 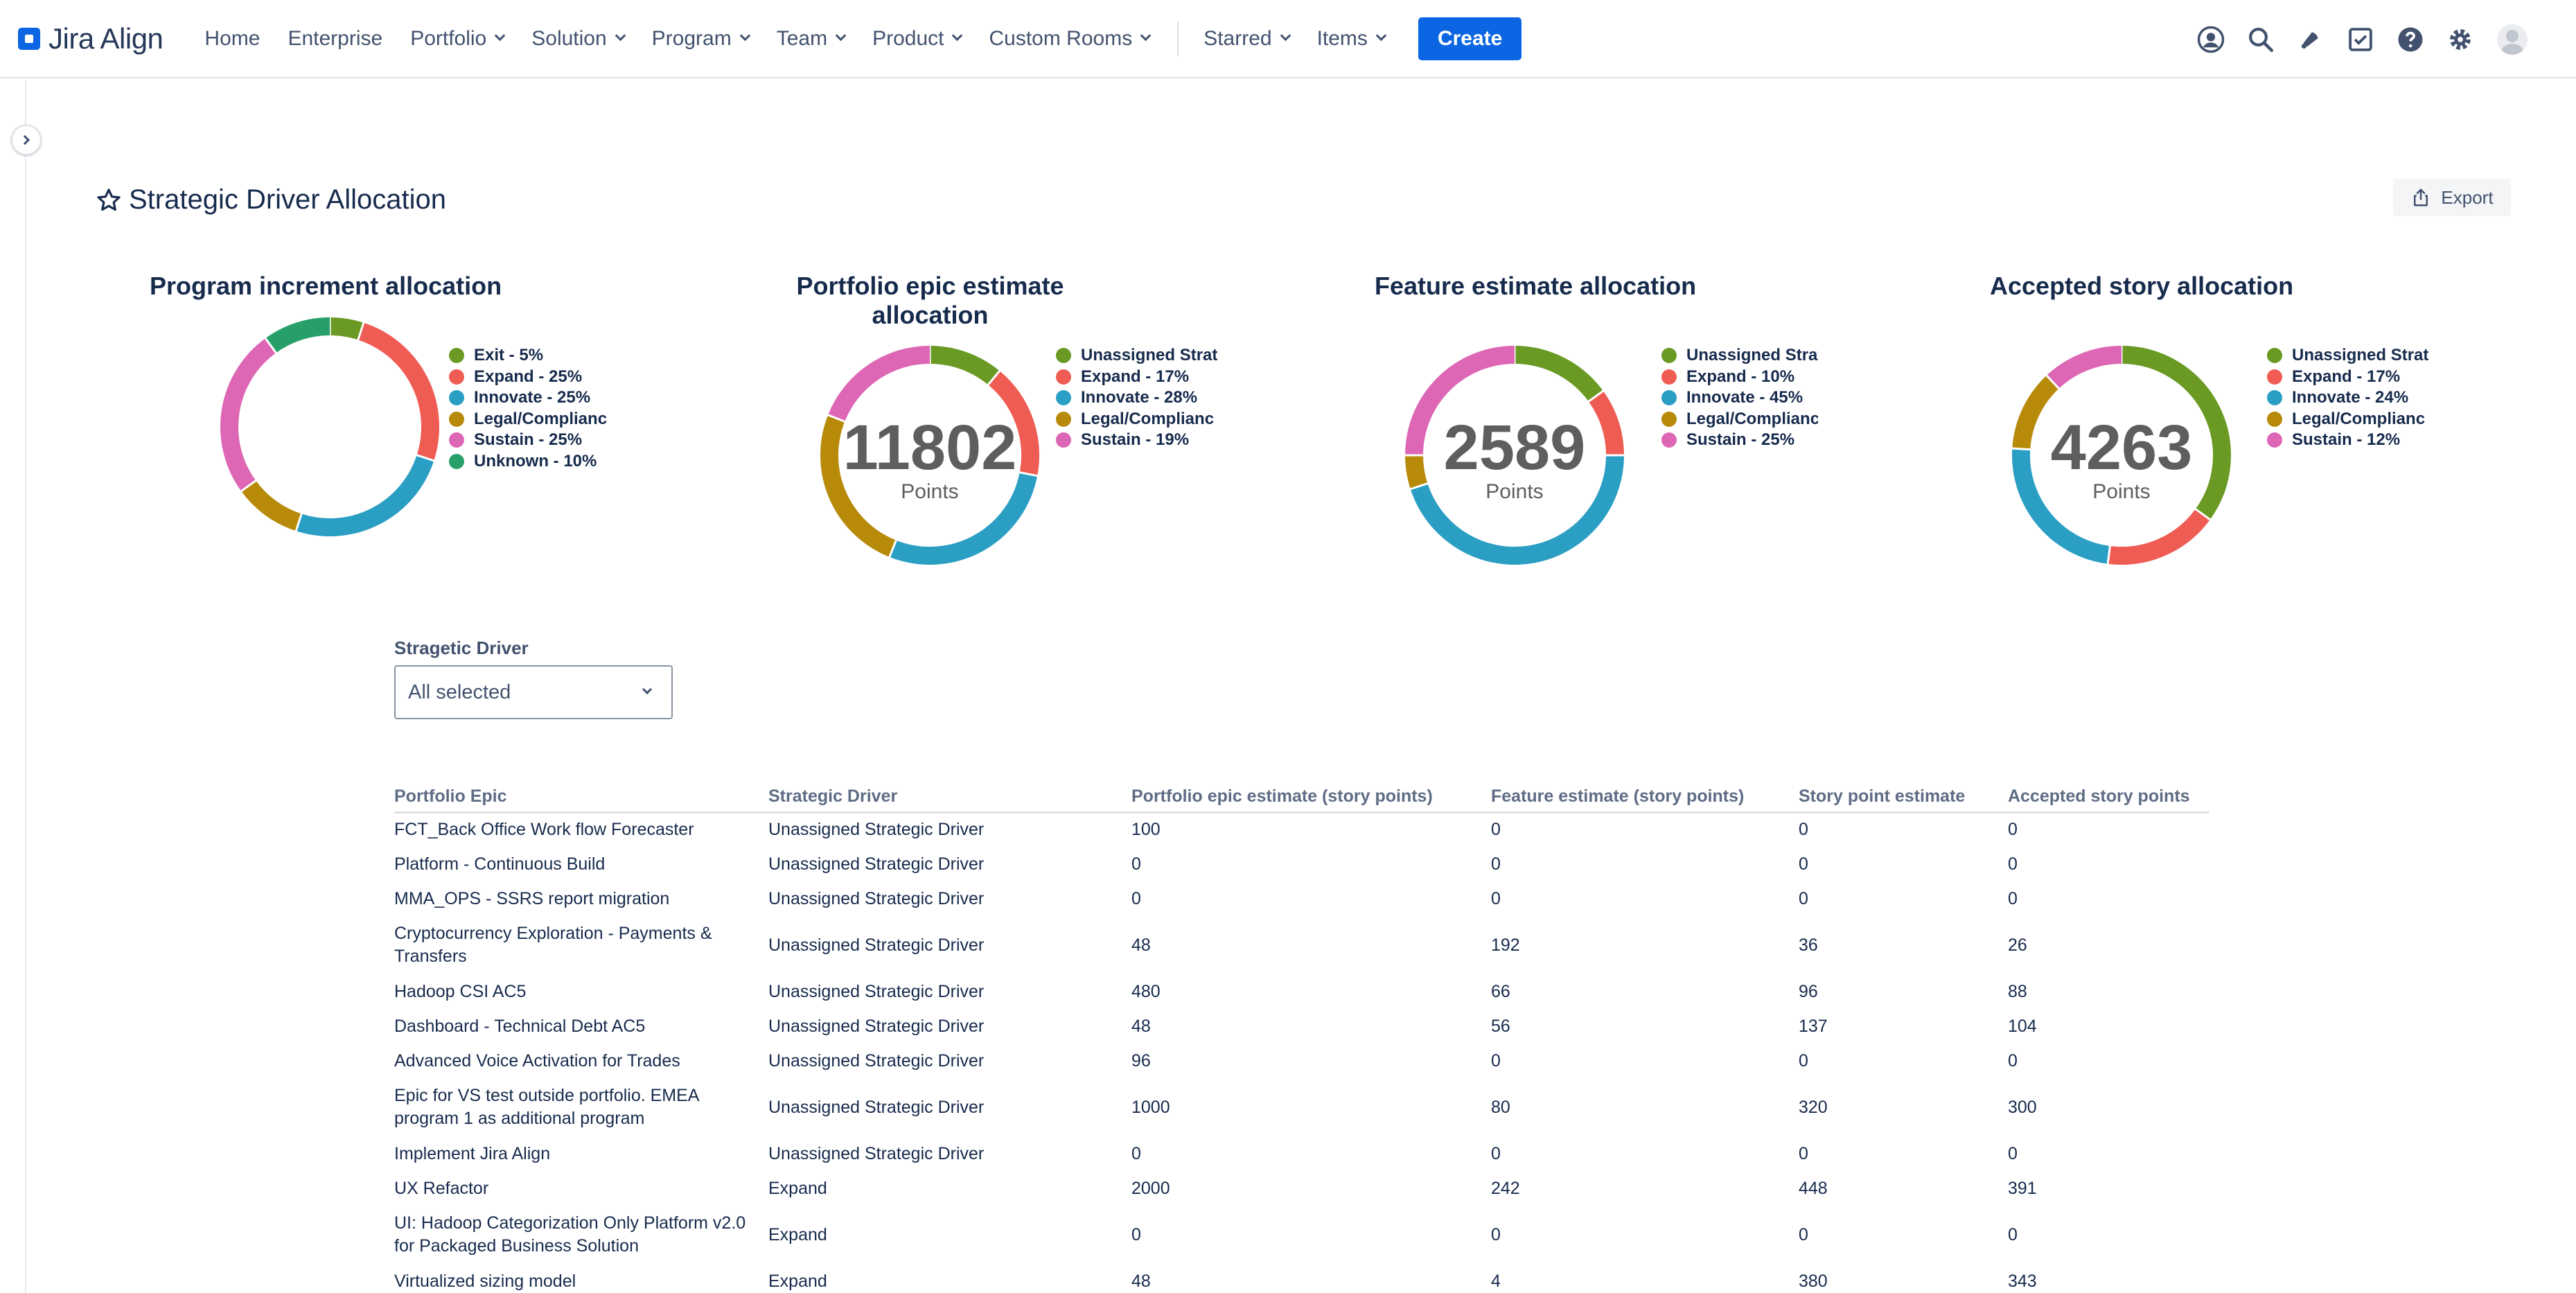 What do you see at coordinates (2211, 39) in the screenshot?
I see `account-icon` at bounding box center [2211, 39].